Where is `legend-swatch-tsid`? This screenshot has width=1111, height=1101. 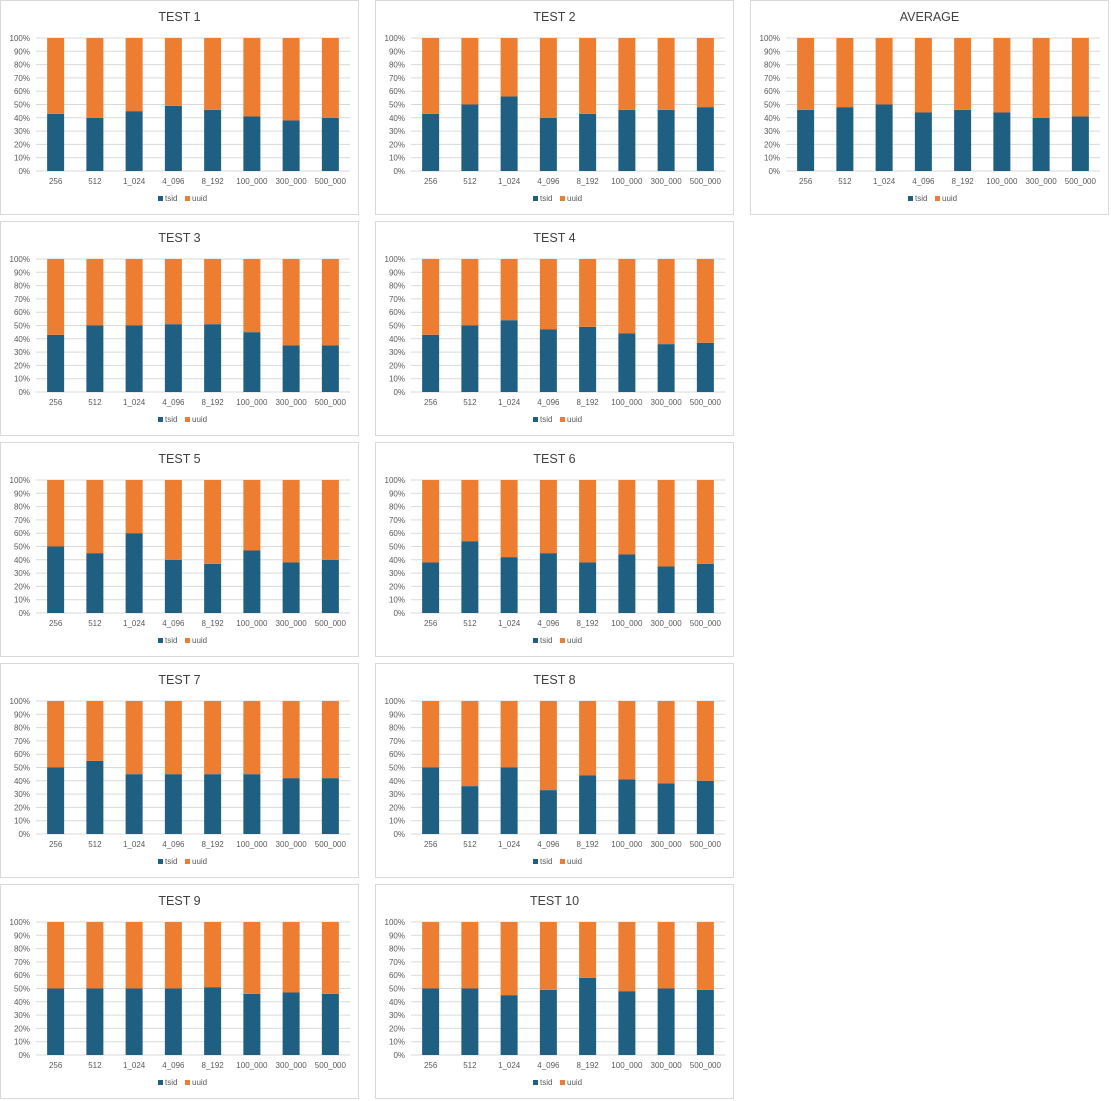
legend-swatch-tsid is located at coordinates (535, 198).